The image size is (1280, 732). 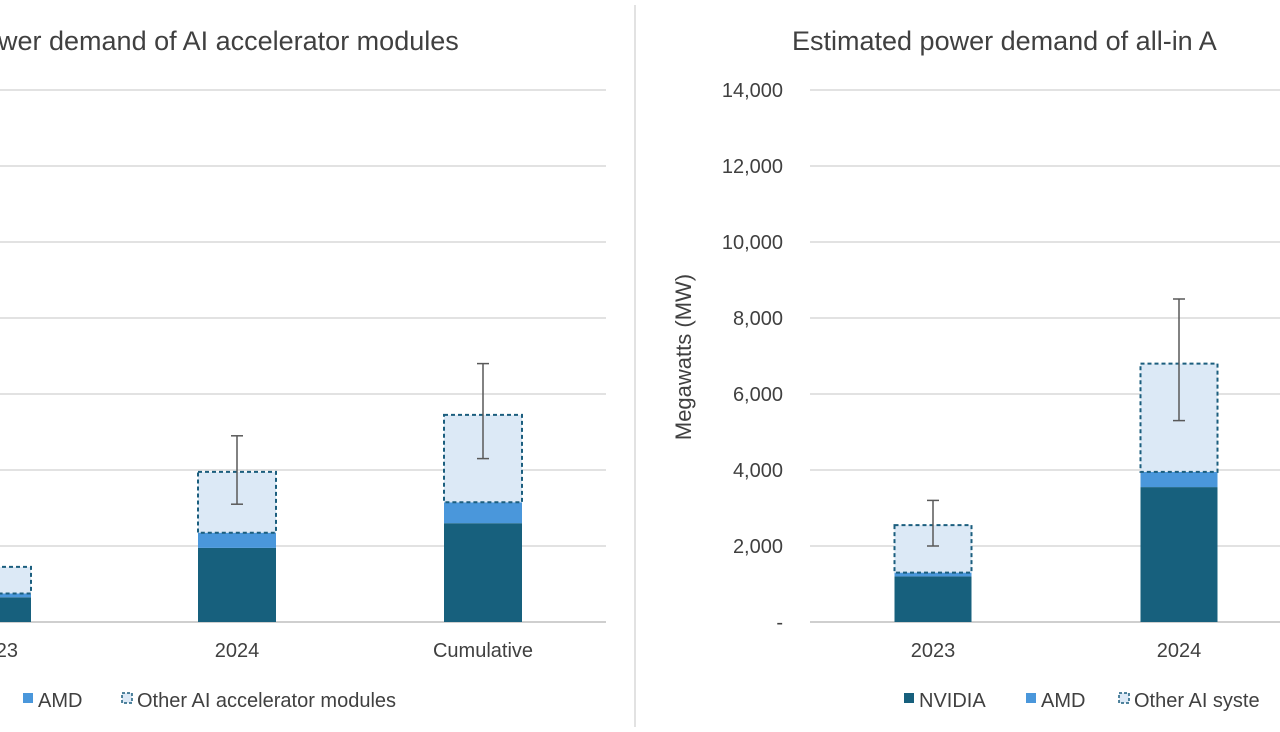 I want to click on left-error-bars, so click(x=360, y=433).